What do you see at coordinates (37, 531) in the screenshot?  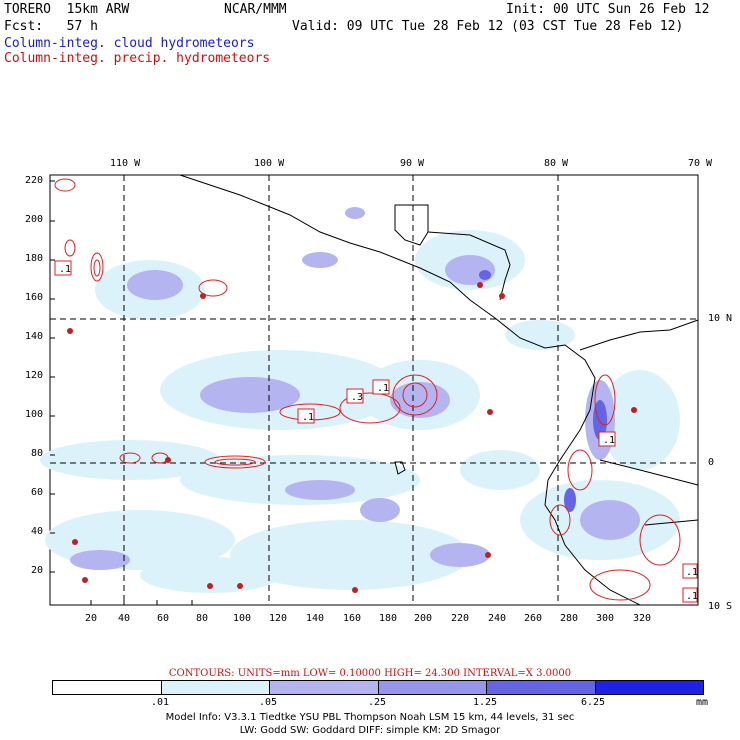 I see `y-tick-label: 40` at bounding box center [37, 531].